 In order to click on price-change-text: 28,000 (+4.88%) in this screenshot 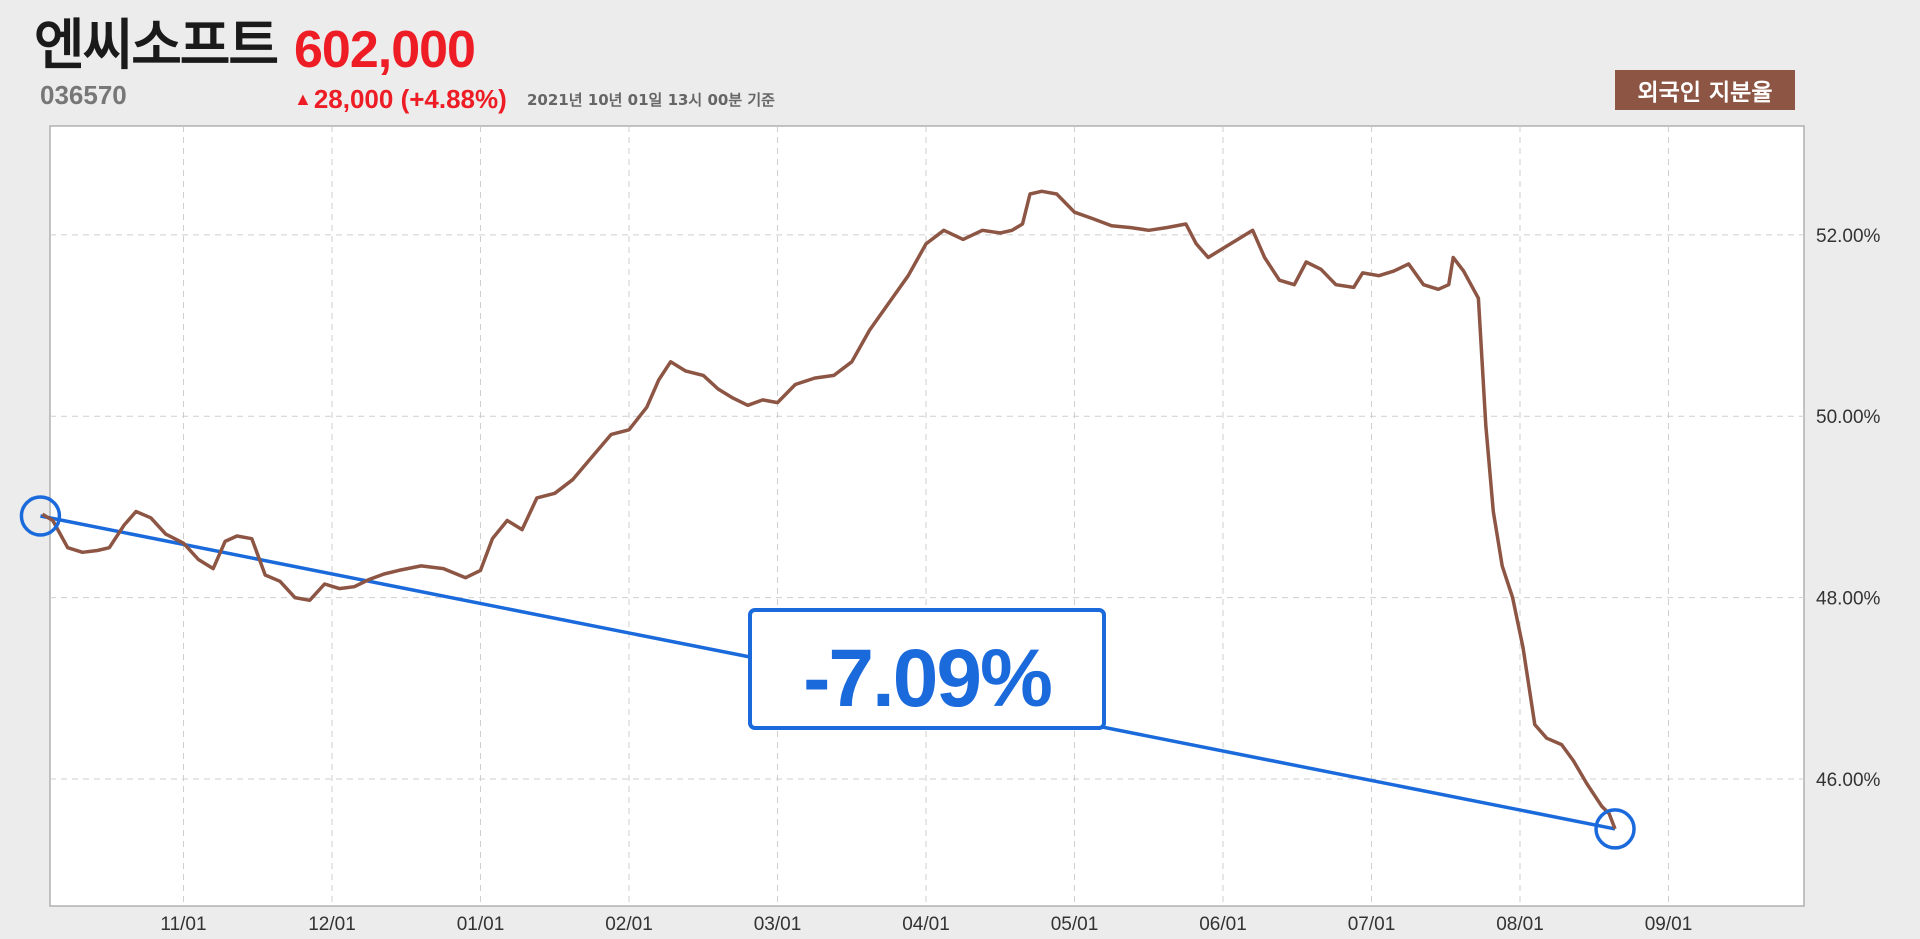, I will do `click(410, 99)`.